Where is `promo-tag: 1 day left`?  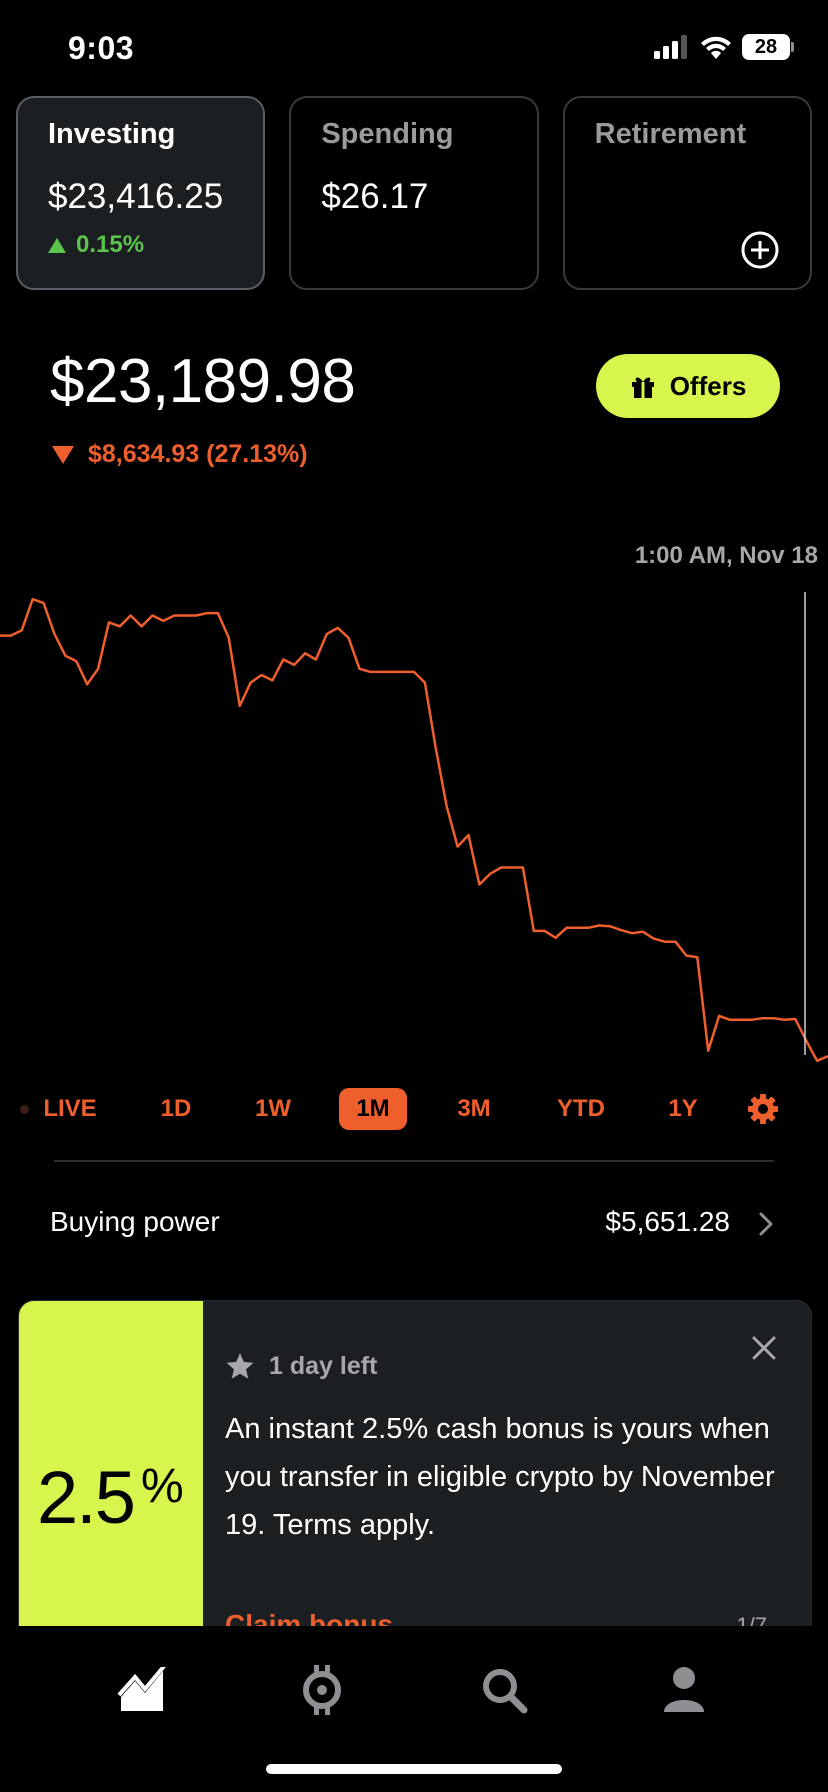 promo-tag: 1 day left is located at coordinates (301, 1366).